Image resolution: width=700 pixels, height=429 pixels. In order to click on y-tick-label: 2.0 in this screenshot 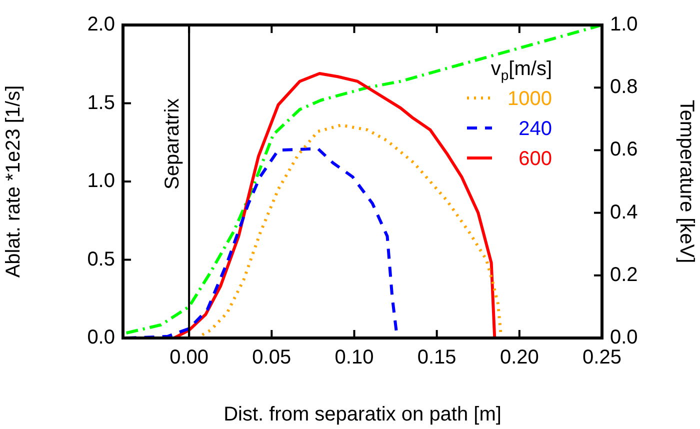, I will do `click(101, 25)`.